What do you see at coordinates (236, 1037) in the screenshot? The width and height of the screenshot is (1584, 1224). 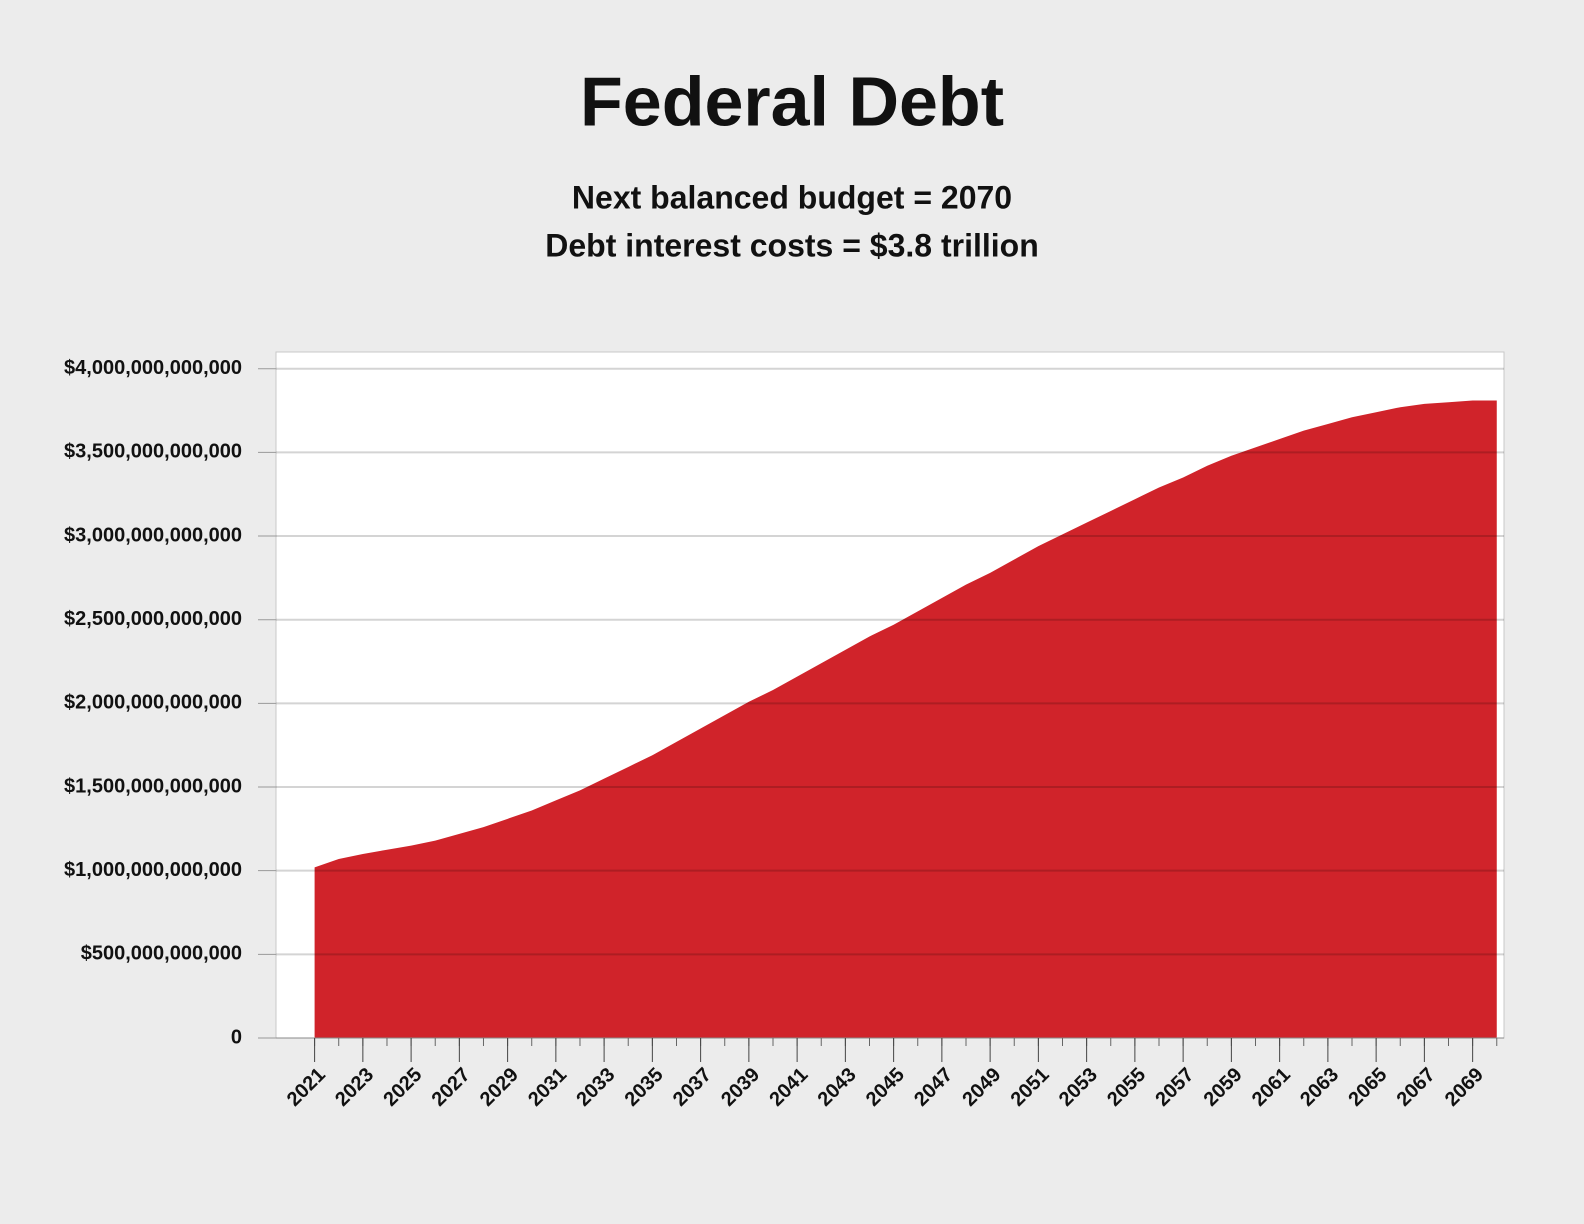 I see `y-tick-label: 0` at bounding box center [236, 1037].